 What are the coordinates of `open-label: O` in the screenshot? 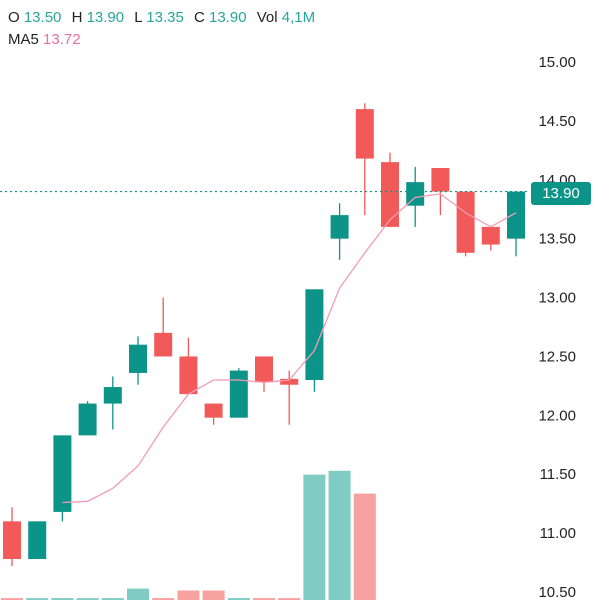 It's located at (14, 17).